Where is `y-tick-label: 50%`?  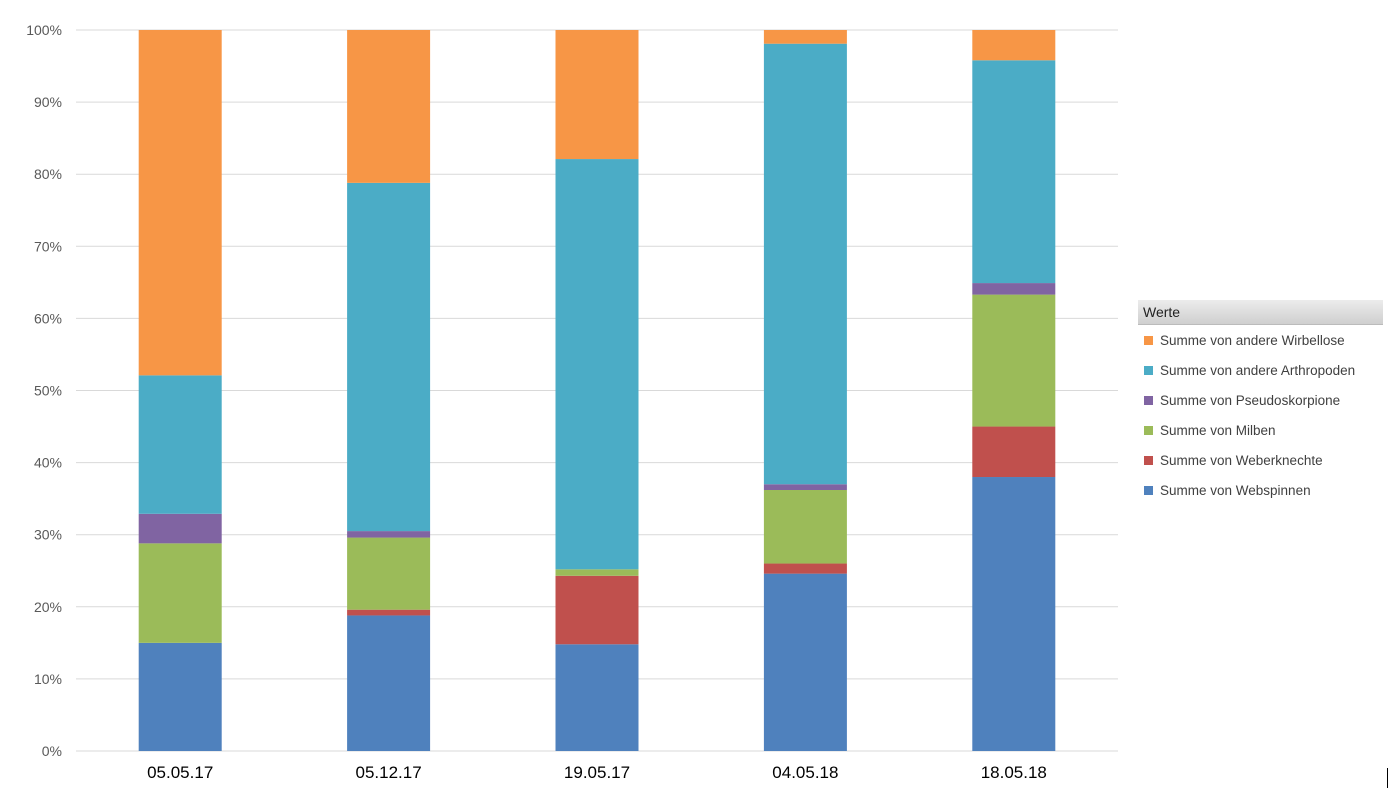
y-tick-label: 50% is located at coordinates (48, 391).